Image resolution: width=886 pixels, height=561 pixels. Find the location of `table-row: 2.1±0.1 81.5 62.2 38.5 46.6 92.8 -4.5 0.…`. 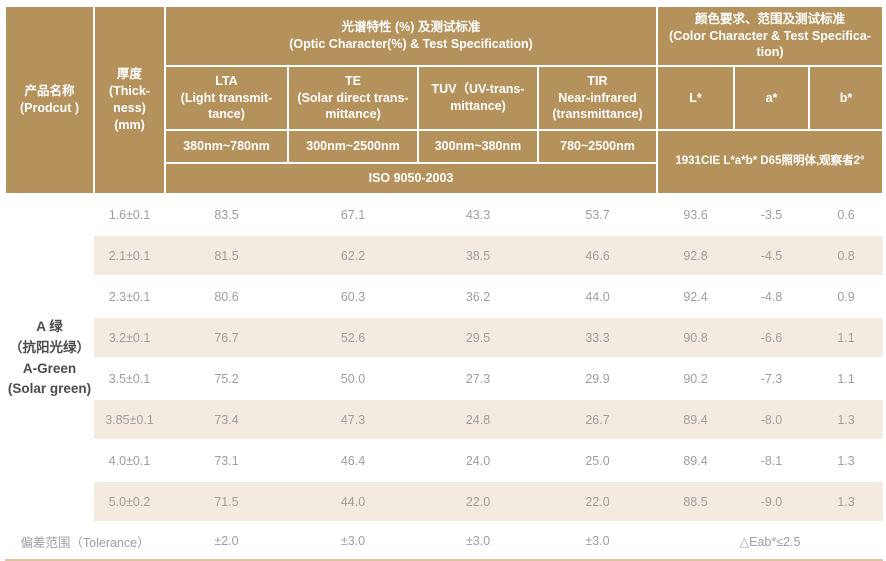

table-row: 2.1±0.1 81.5 62.2 38.5 46.6 92.8 -4.5 0.… is located at coordinates (444, 255).